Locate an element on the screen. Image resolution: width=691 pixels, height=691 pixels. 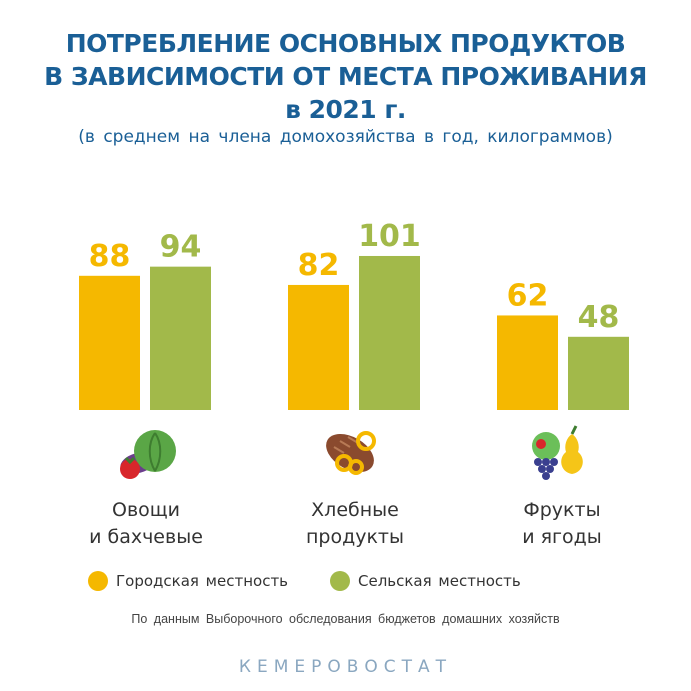
legend-urban-swatch is located at coordinates (98, 581).